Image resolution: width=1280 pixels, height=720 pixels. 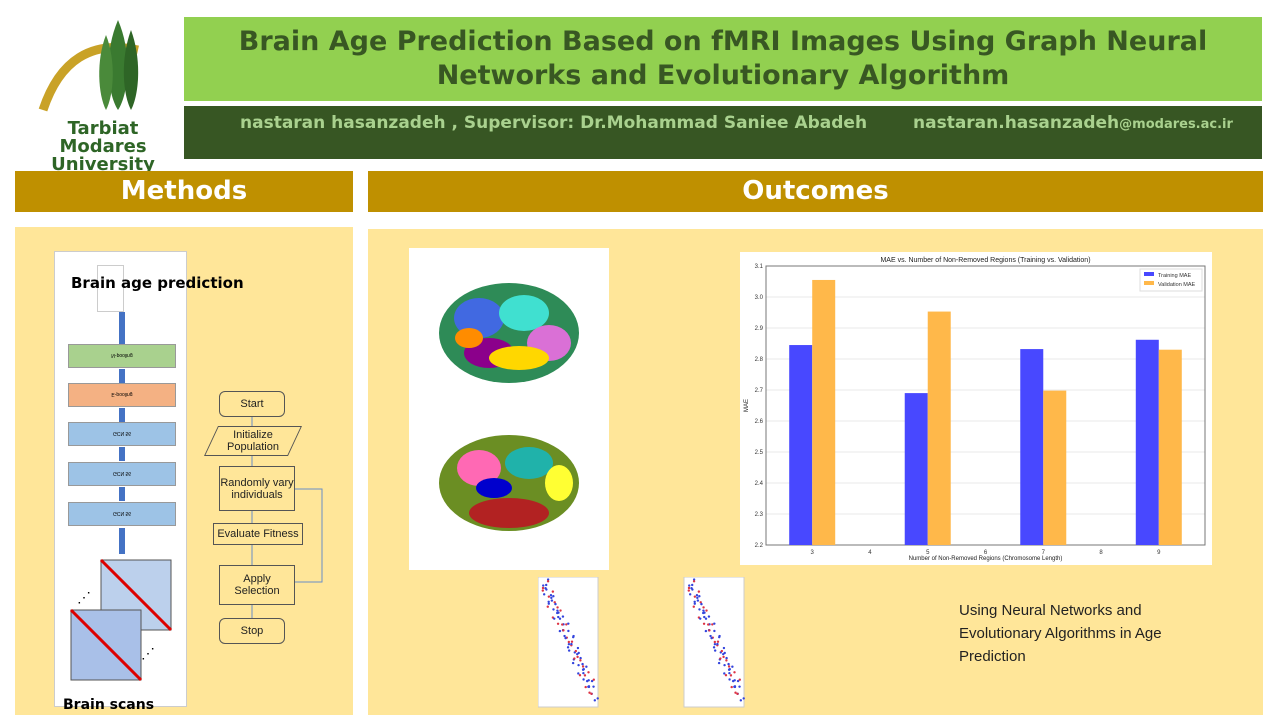 What do you see at coordinates (759, 391) in the screenshot?
I see `y-tick-label: 2.7` at bounding box center [759, 391].